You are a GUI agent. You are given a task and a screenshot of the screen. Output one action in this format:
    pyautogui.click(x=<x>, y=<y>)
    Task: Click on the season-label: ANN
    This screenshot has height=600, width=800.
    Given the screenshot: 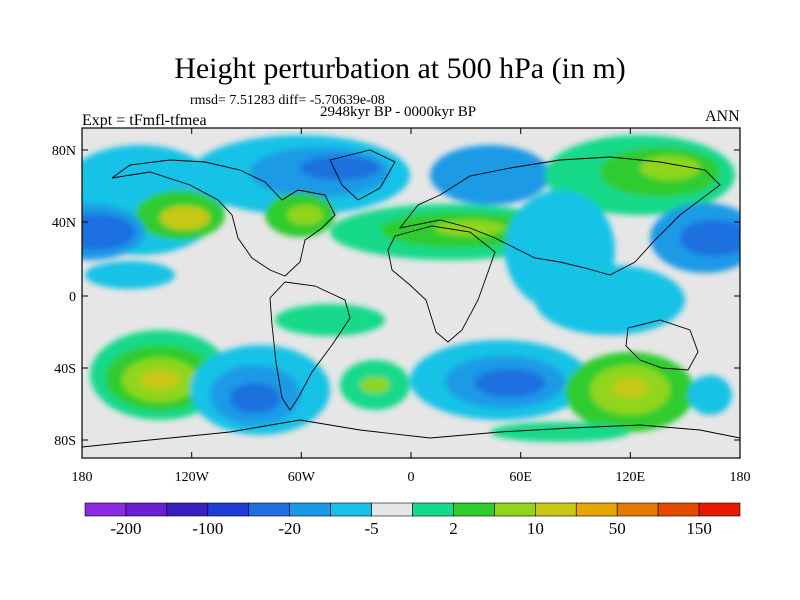 What is the action you would take?
    pyautogui.click(x=722, y=116)
    